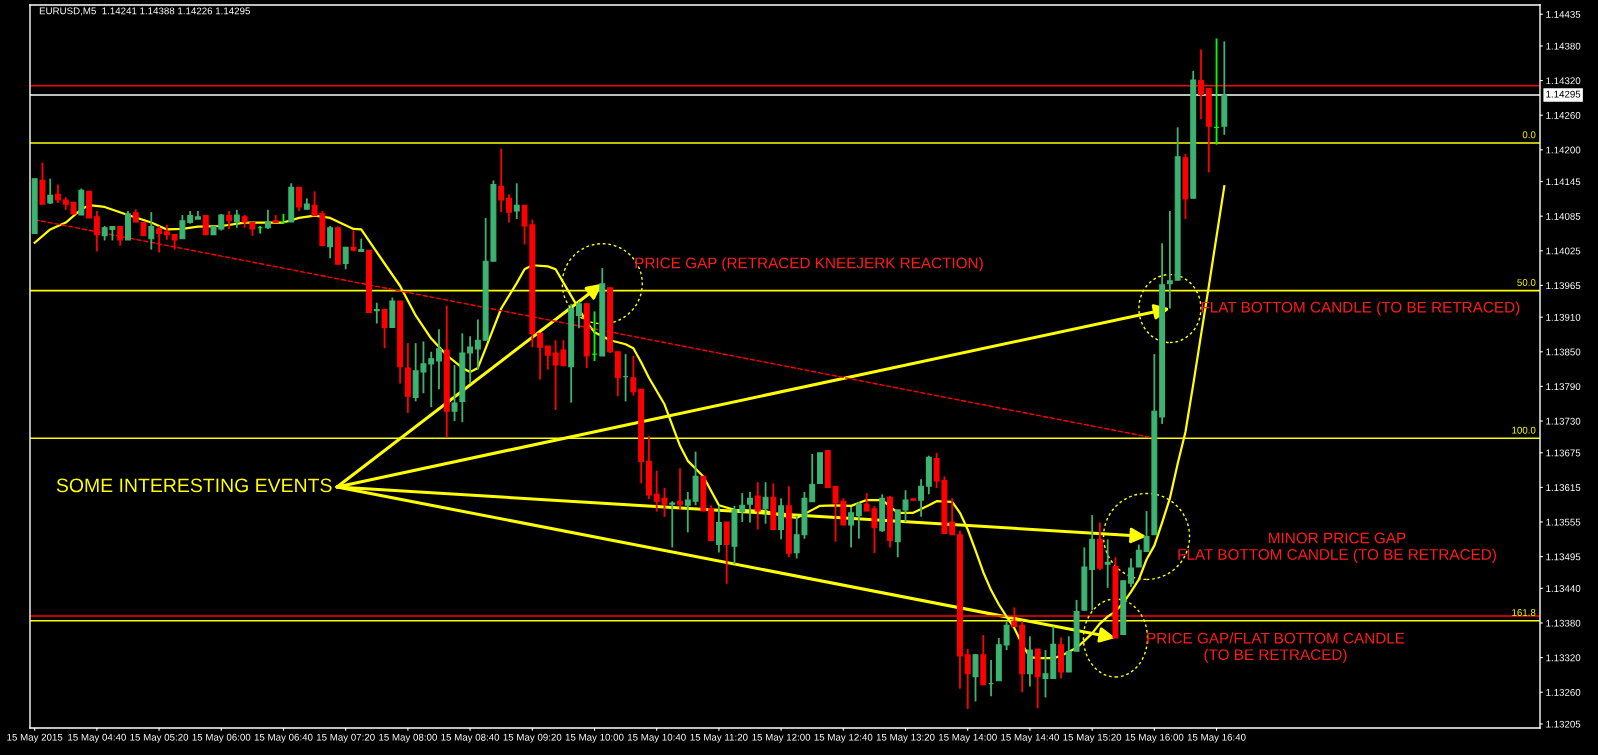 The width and height of the screenshot is (1598, 755). I want to click on x-tick-label: 15 May 08:00, so click(408, 738).